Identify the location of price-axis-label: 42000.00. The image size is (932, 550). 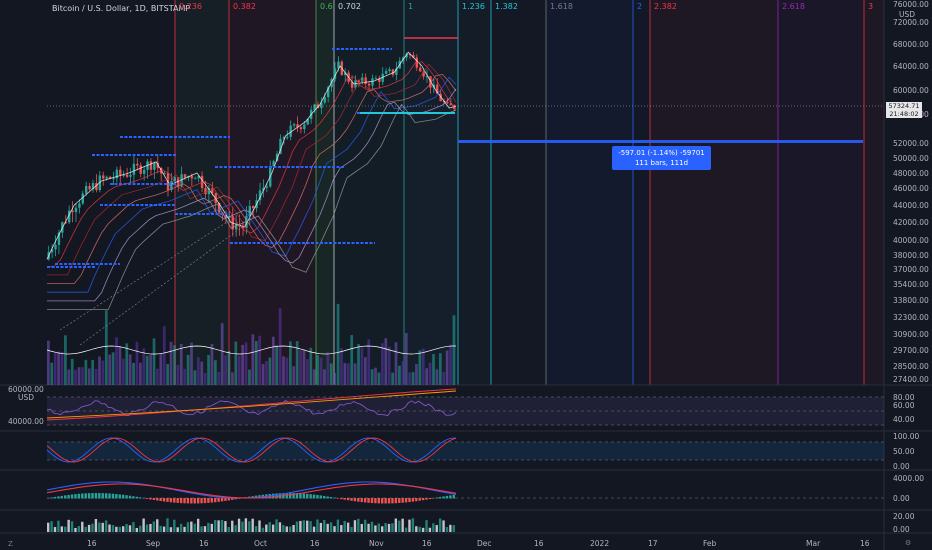
(911, 222).